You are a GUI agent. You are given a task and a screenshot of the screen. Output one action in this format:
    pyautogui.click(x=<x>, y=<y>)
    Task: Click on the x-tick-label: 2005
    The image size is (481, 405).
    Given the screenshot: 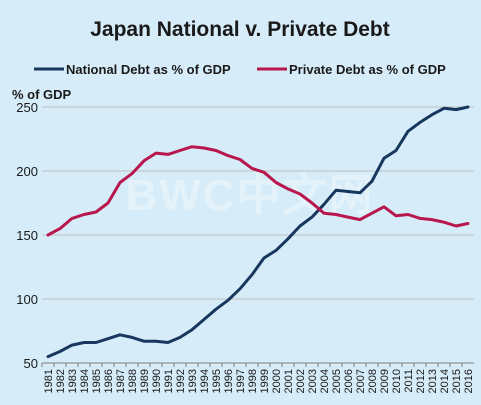 What is the action you would take?
    pyautogui.click(x=337, y=381)
    